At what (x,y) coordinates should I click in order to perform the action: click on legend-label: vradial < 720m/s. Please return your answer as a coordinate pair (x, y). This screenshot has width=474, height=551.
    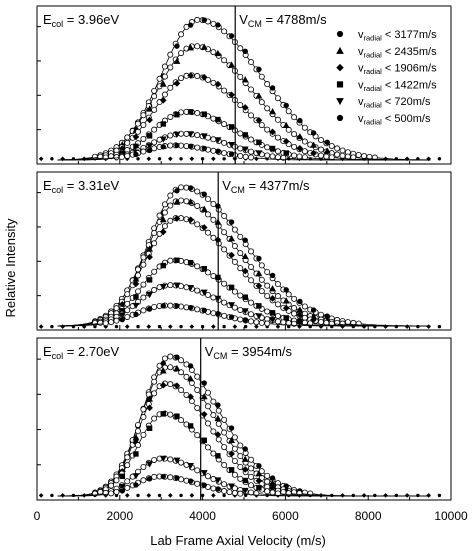
    Looking at the image, I should click on (394, 103).